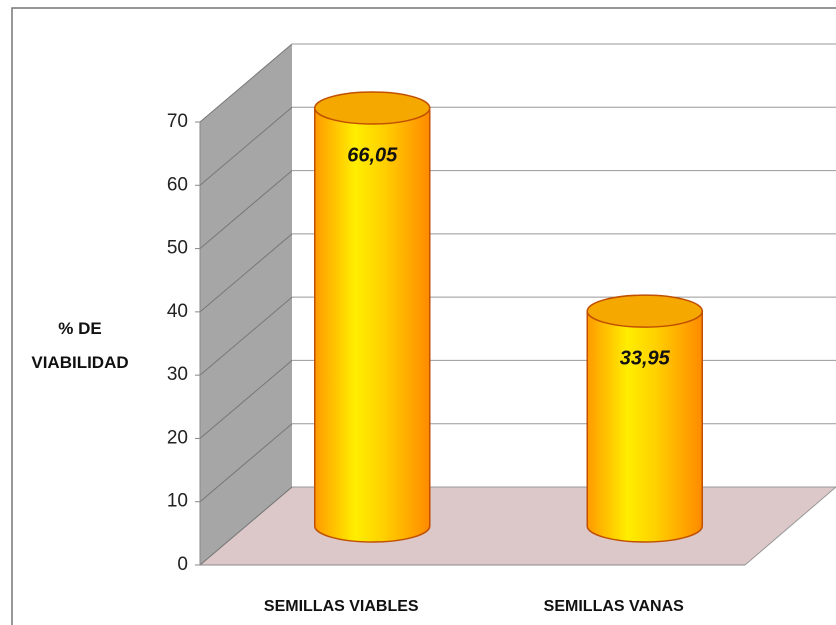  I want to click on y-axis-label: % DE VIABILIDAD, so click(80, 345).